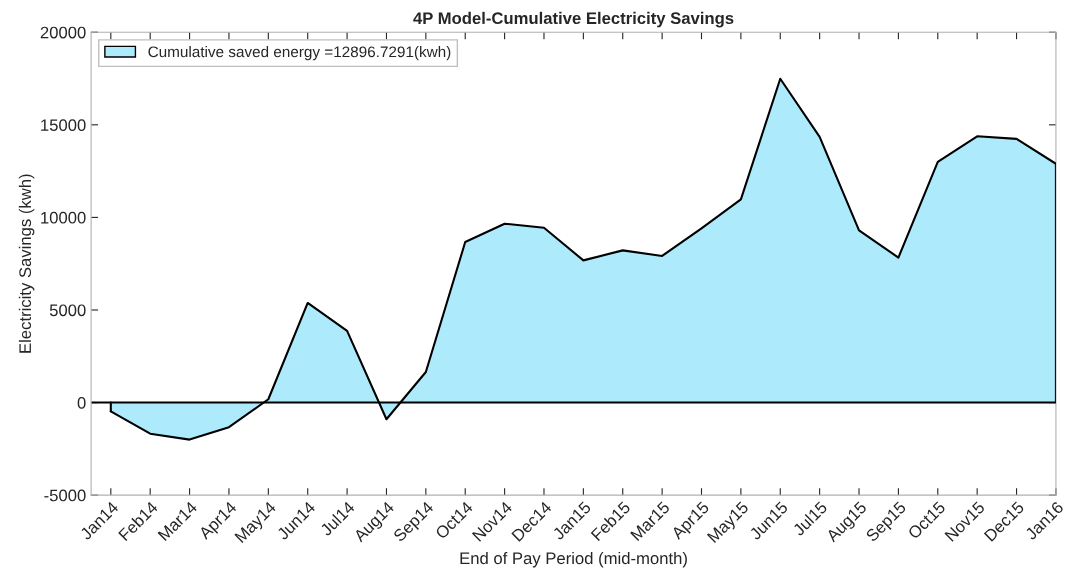 The width and height of the screenshot is (1072, 586). I want to click on y-tick-label: 15000, so click(63, 125).